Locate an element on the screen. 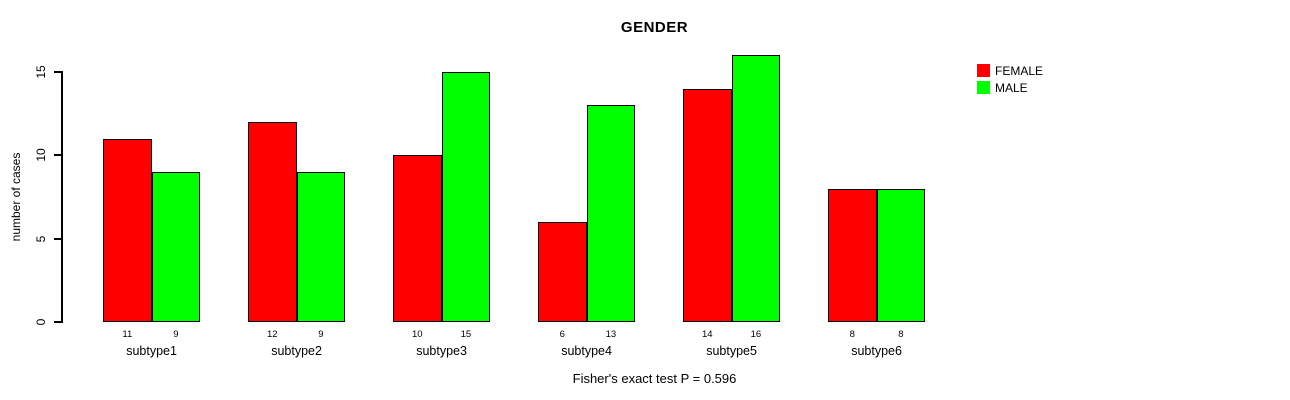 Image resolution: width=1290 pixels, height=400 pixels. bar-value-label: 13 is located at coordinates (611, 334).